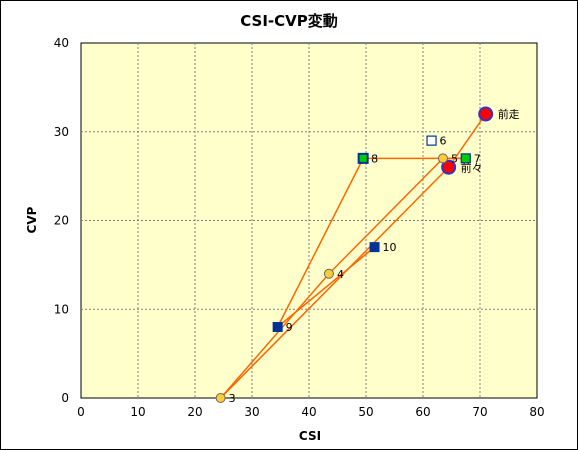 Image resolution: width=578 pixels, height=450 pixels. What do you see at coordinates (443, 141) in the screenshot?
I see `point-label: 6` at bounding box center [443, 141].